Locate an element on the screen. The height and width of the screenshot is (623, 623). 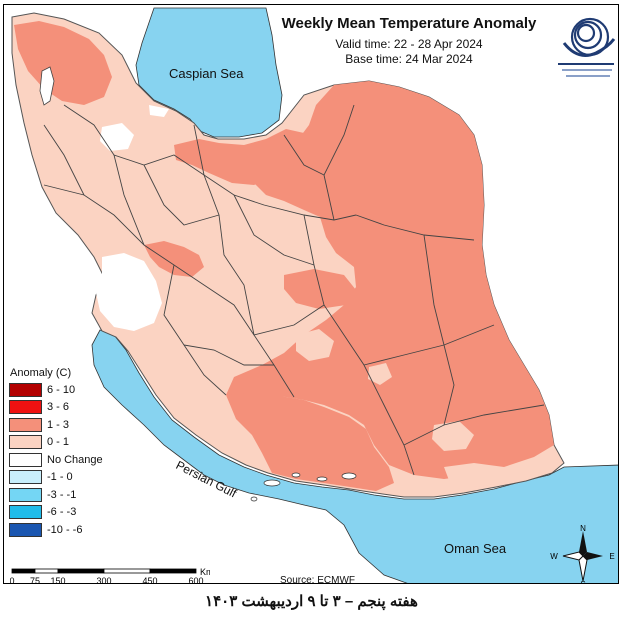
scale-bar-tick-label: 0 is located at coordinates (12, 580).